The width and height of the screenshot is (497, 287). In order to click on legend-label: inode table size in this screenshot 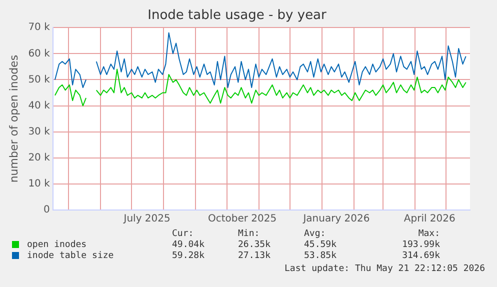, I will do `click(70, 256)`.